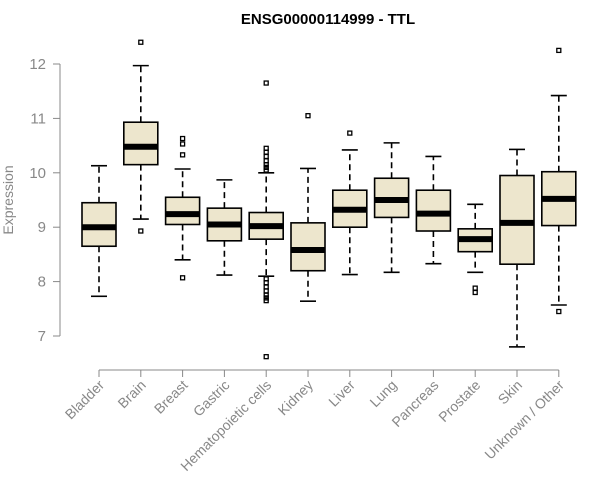  I want to click on x-tick-label-kidney: Kidney, so click(296, 398).